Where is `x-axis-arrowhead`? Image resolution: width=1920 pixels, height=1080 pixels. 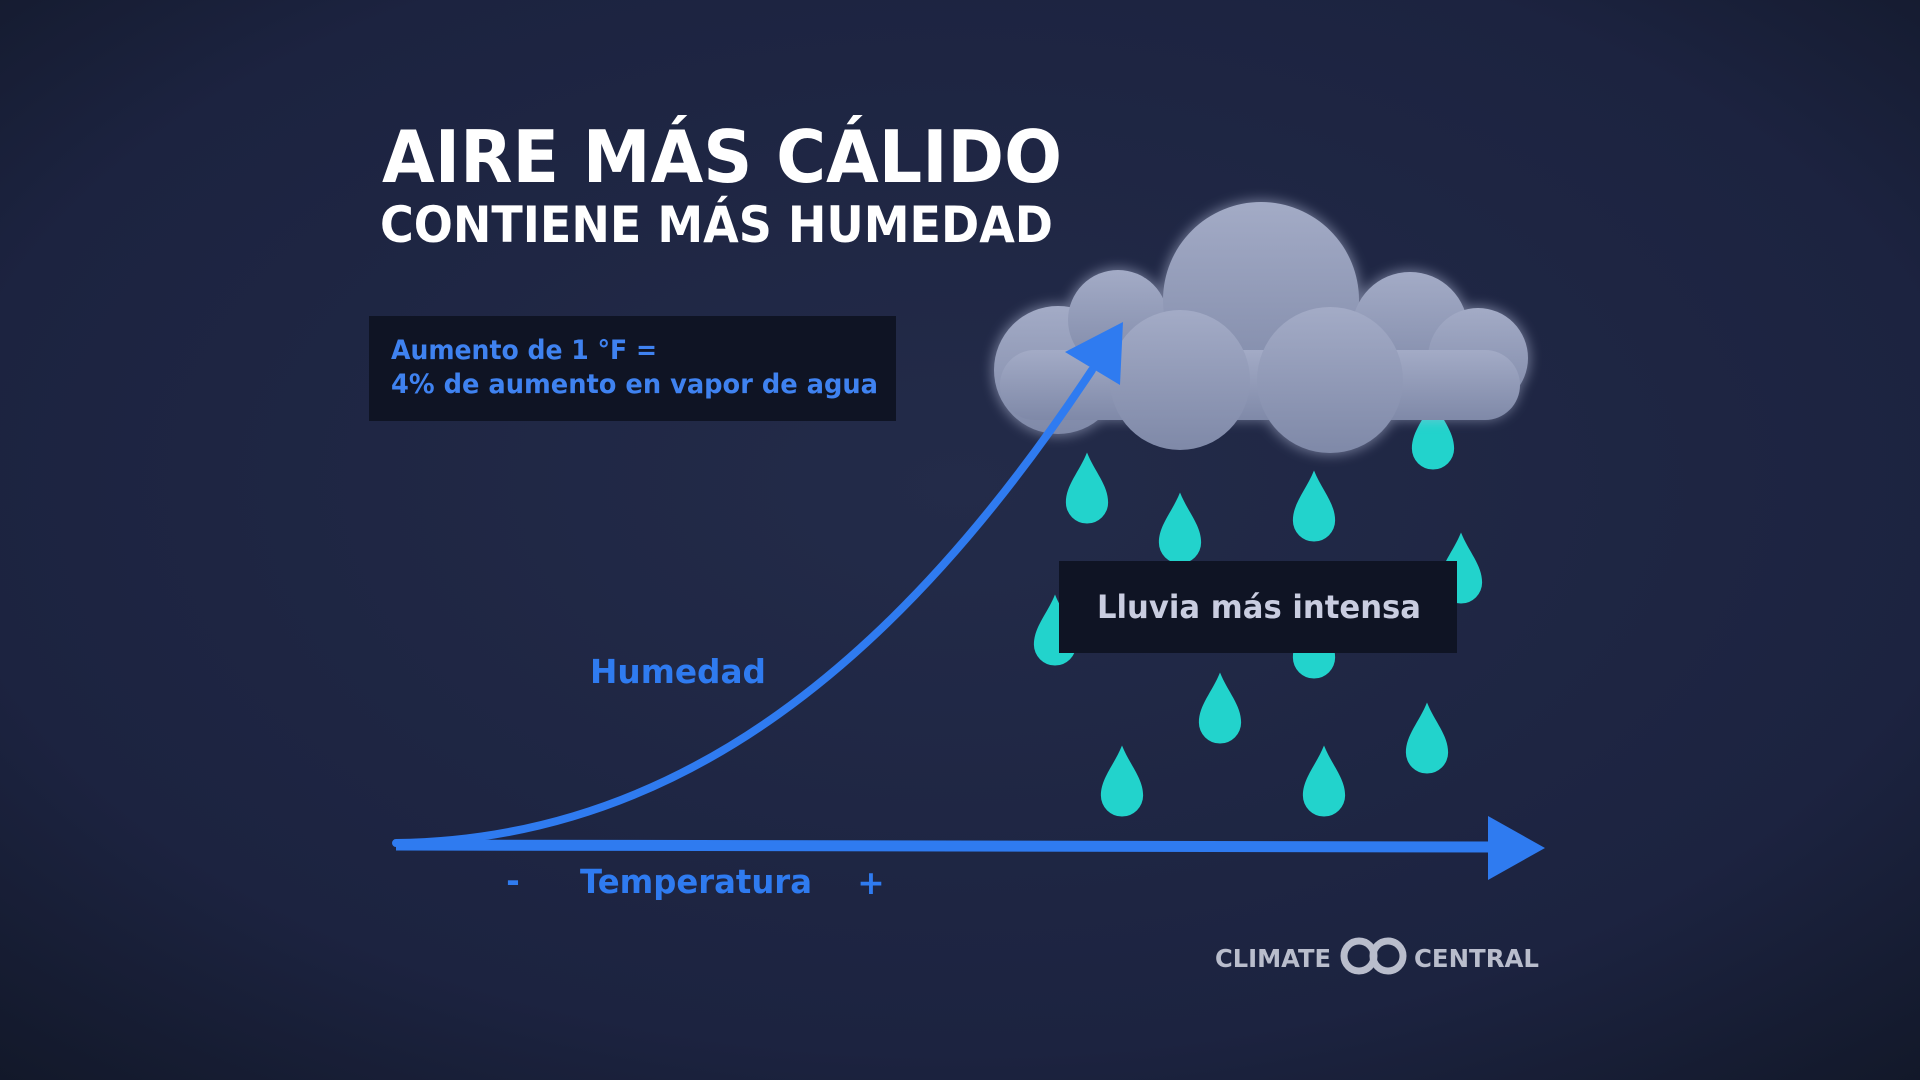
x-axis-arrowhead is located at coordinates (1516, 848).